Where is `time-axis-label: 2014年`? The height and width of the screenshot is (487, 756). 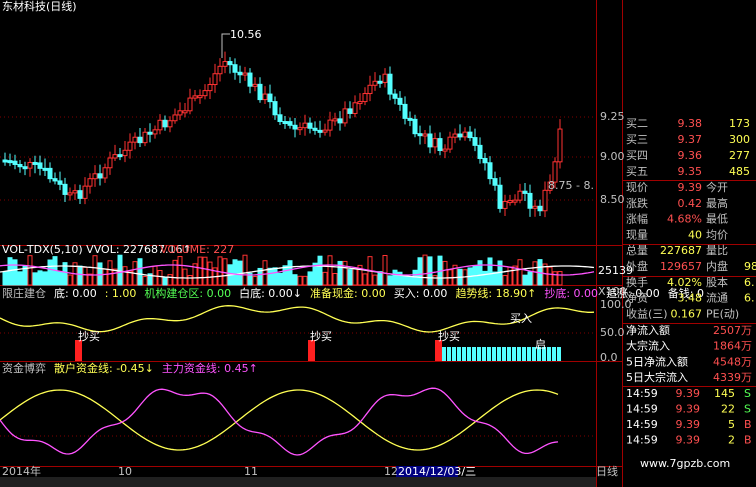 time-axis-label: 2014年 is located at coordinates (21, 471).